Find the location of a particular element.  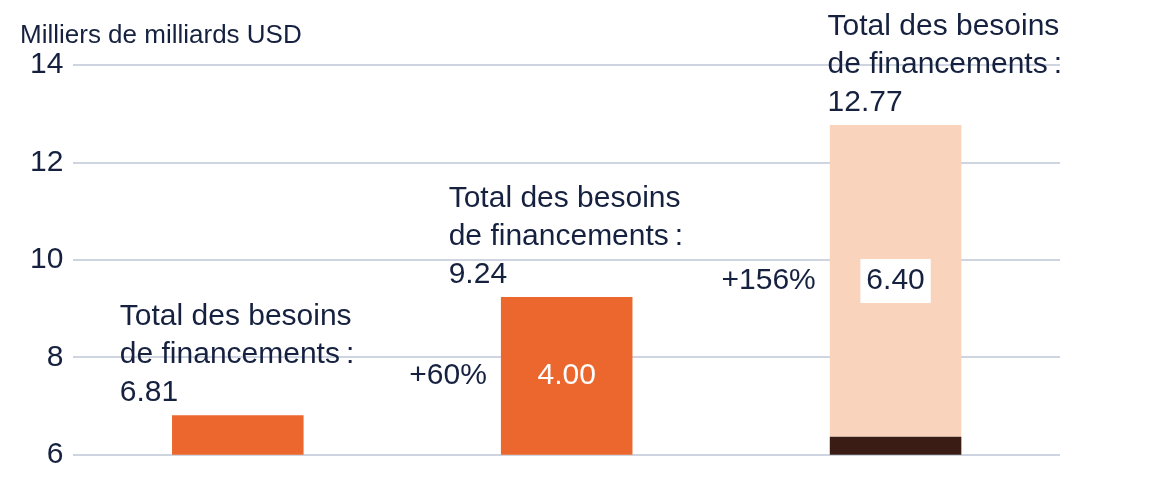

y-tick-label: 8 is located at coordinates (55, 355).